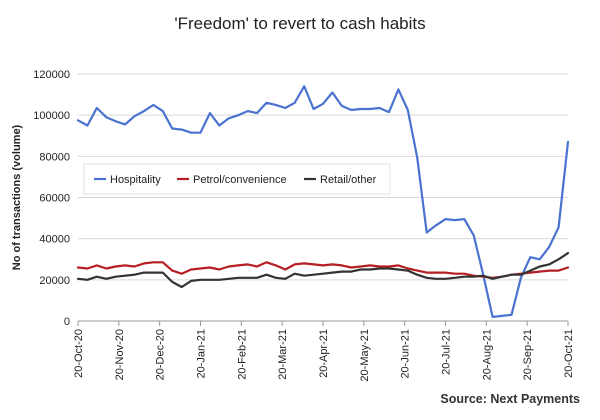  What do you see at coordinates (202, 354) in the screenshot?
I see `x-tick-label: 20-Jan-21` at bounding box center [202, 354].